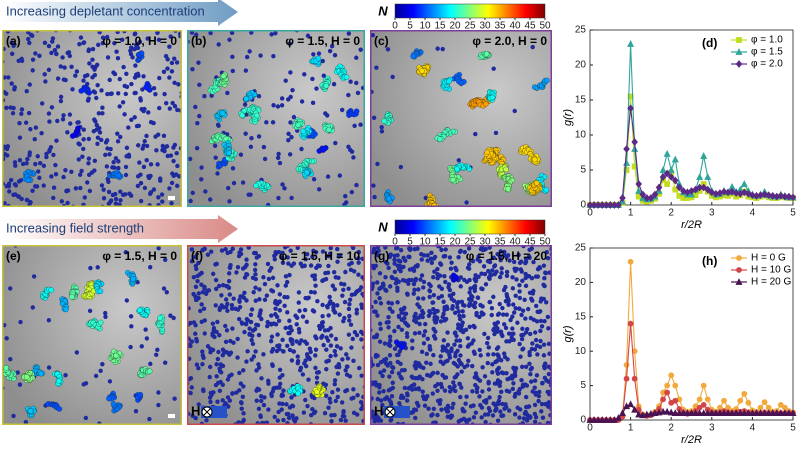 The image size is (800, 449). I want to click on panel-label: (c), so click(381, 41).